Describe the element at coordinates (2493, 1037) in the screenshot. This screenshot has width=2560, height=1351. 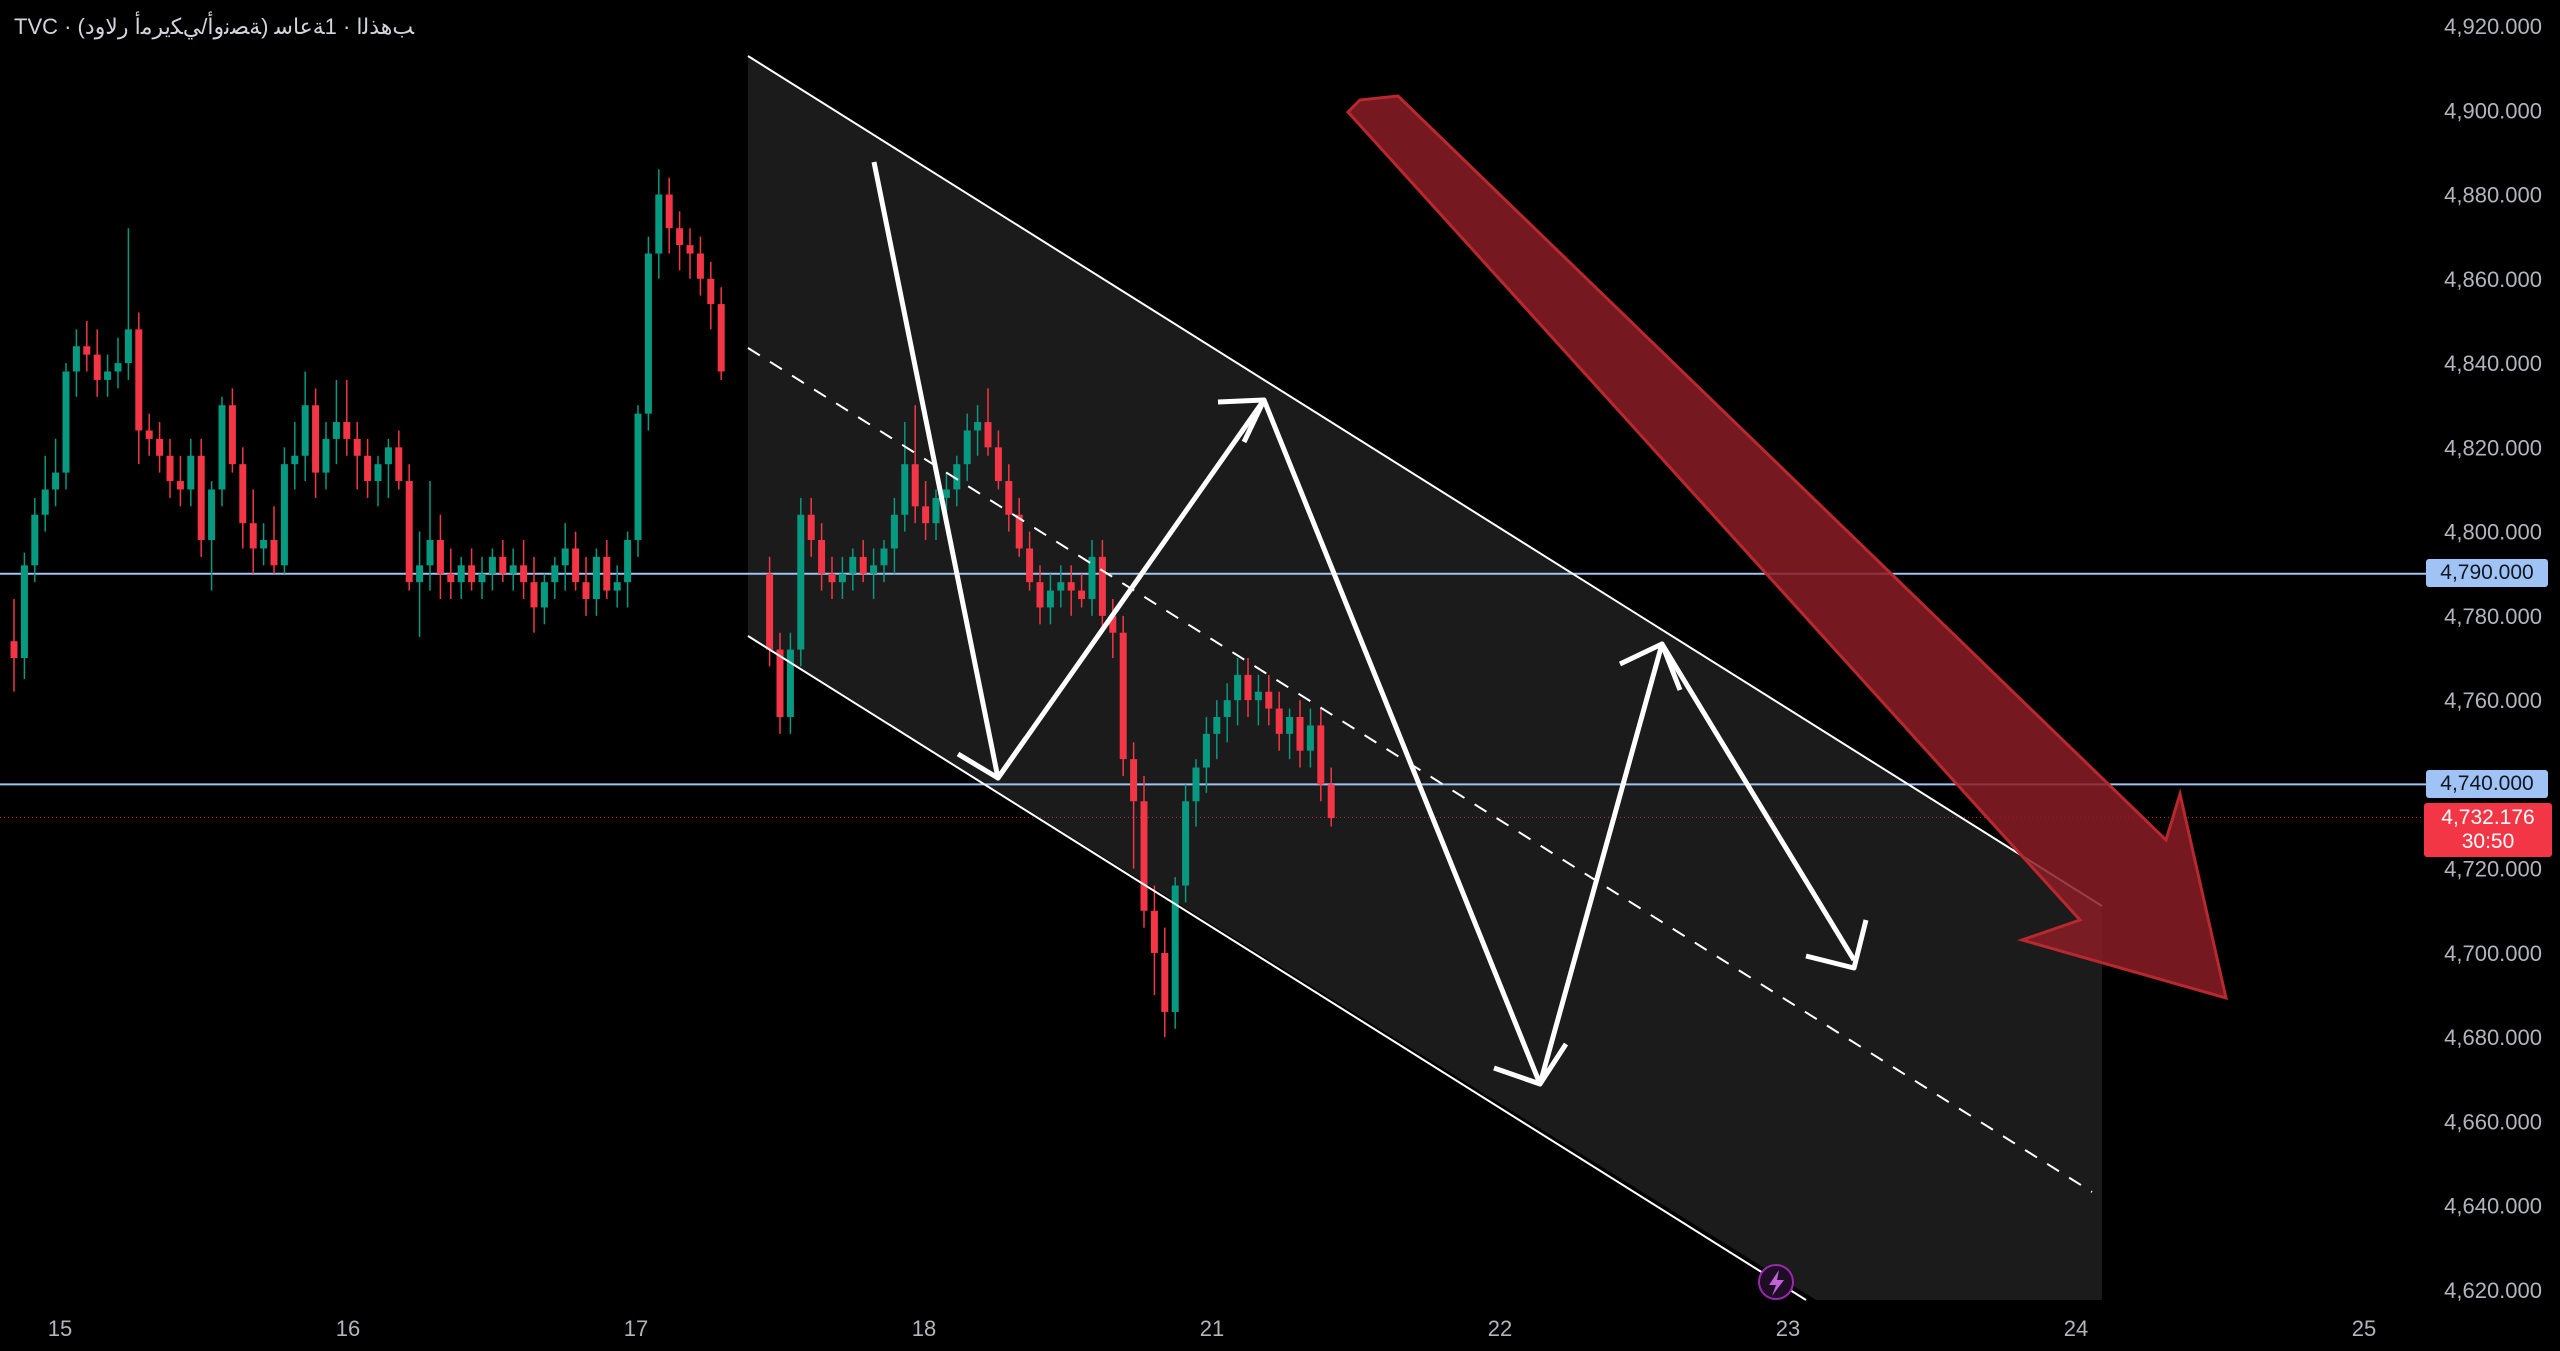
I see `y-tick-label: 4,680.000` at that location.